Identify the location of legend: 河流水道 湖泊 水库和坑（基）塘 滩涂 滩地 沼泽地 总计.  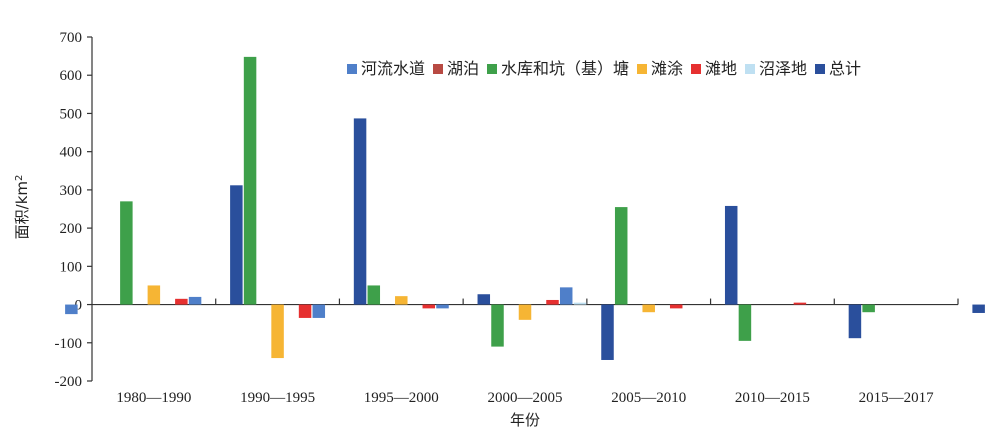
(604, 68).